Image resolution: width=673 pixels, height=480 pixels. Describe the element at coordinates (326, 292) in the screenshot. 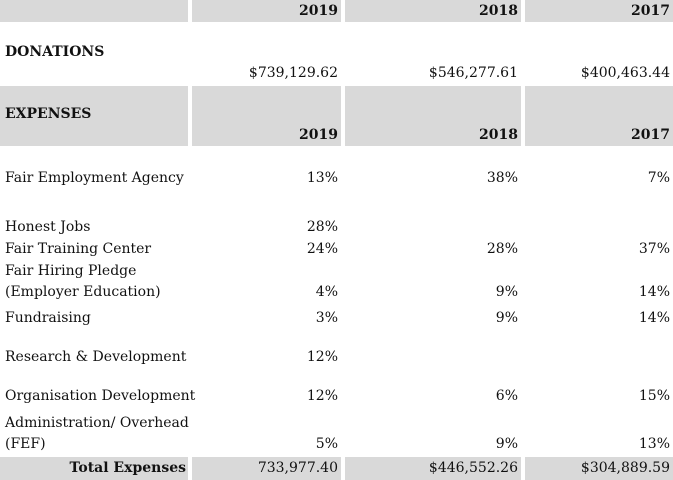

I see `row-value: 4%` at that location.